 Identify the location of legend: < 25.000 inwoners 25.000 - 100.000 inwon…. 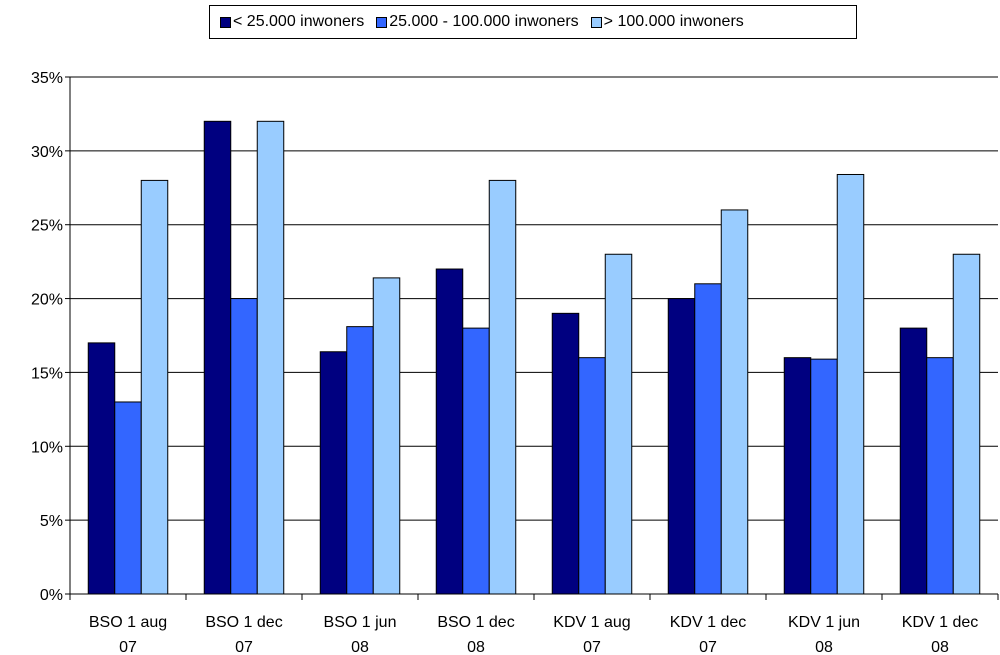
(533, 22).